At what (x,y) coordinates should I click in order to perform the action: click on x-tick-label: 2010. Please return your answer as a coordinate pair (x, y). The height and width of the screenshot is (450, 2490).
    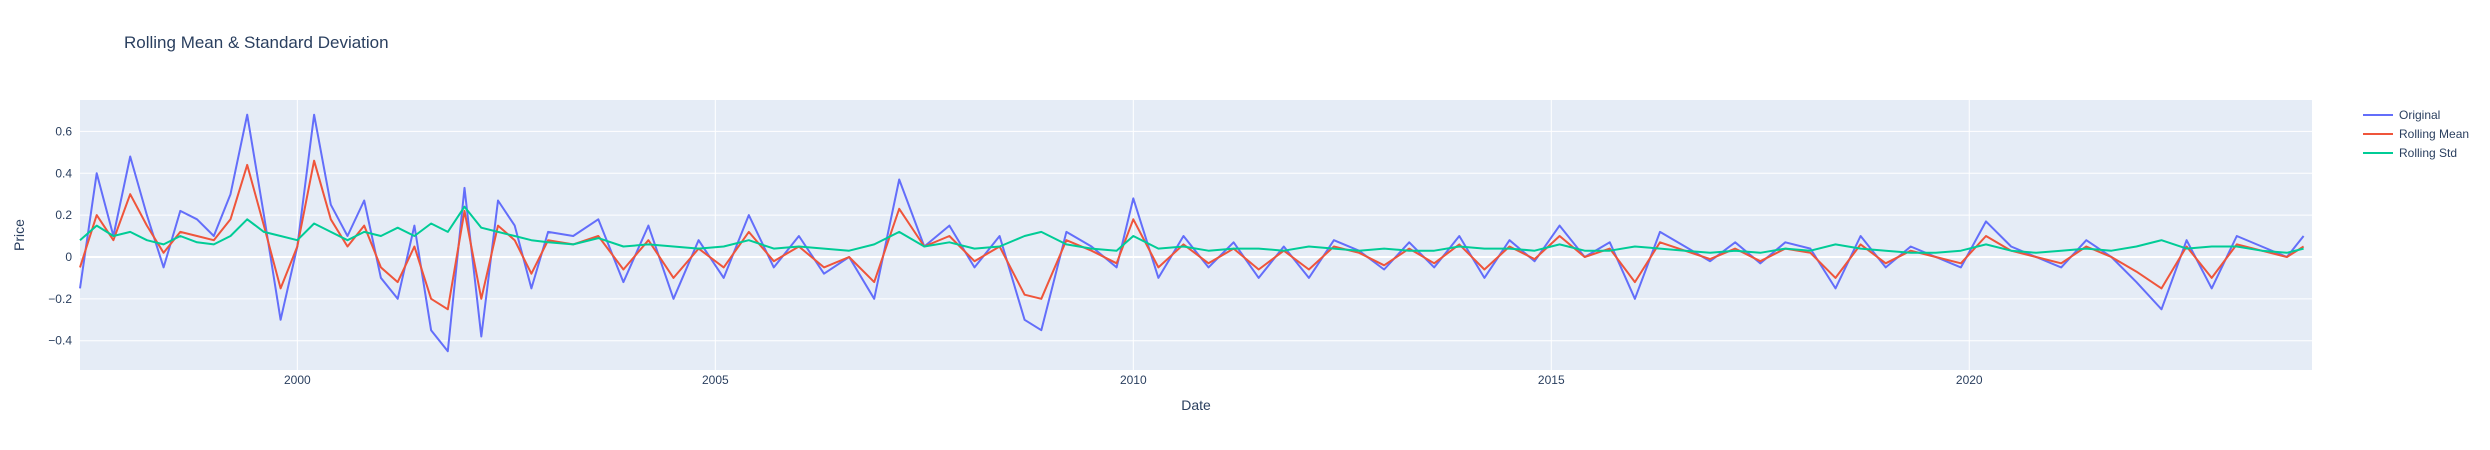
    Looking at the image, I should click on (1133, 380).